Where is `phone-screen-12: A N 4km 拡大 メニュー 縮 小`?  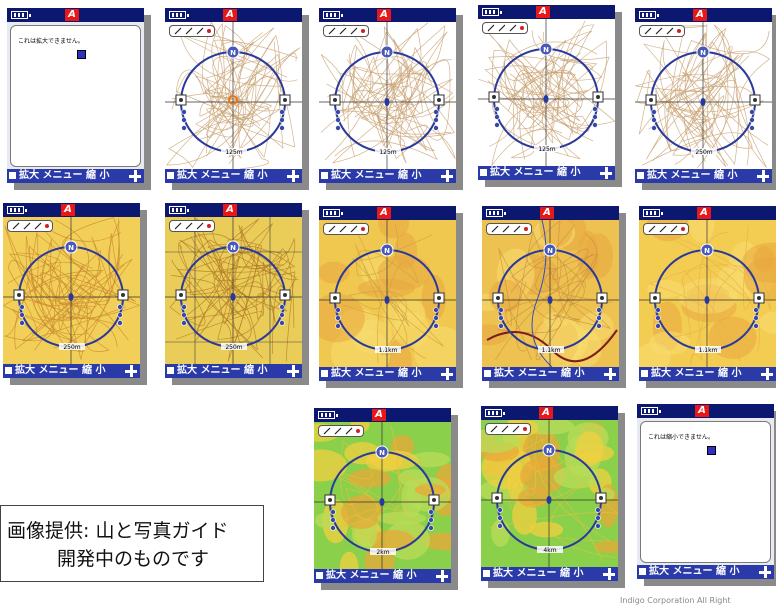 phone-screen-12: A N 4km 拡大 メニュー 縮 小 is located at coordinates (549, 493).